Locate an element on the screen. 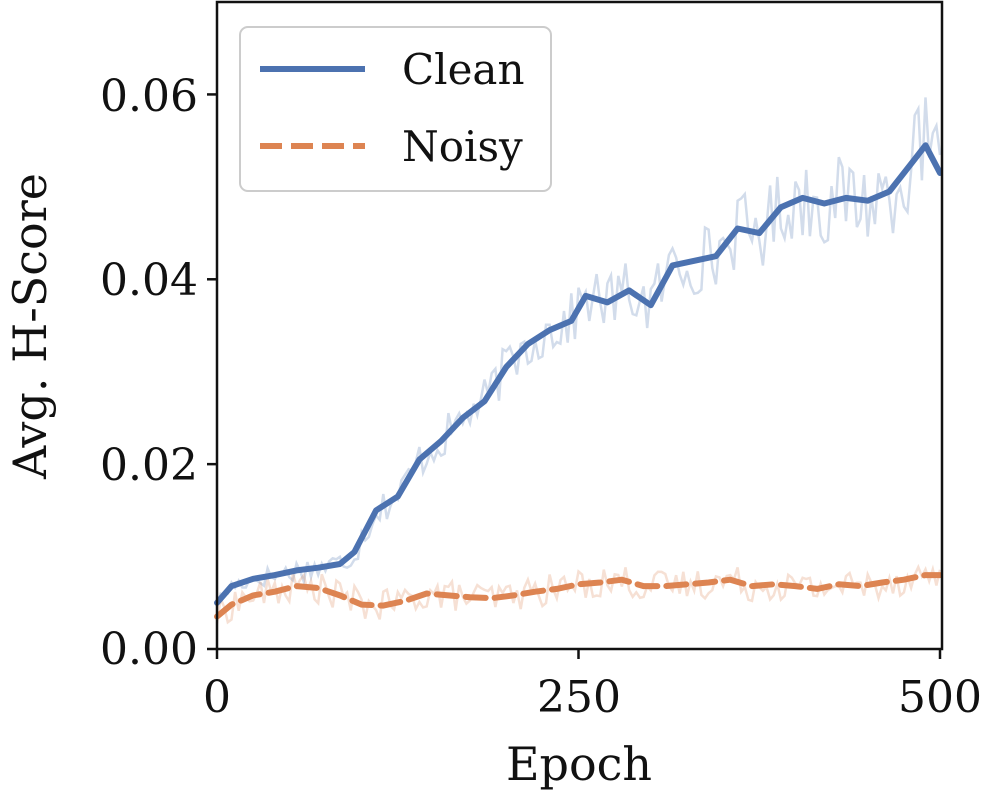  x-tick-labels: 0 250 500 is located at coordinates (592, 697).